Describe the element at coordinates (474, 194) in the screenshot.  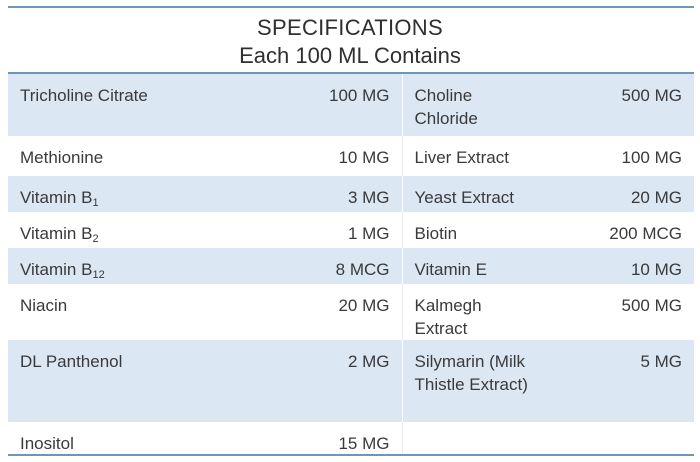
I see `ingredient-name: Yeast Extract` at that location.